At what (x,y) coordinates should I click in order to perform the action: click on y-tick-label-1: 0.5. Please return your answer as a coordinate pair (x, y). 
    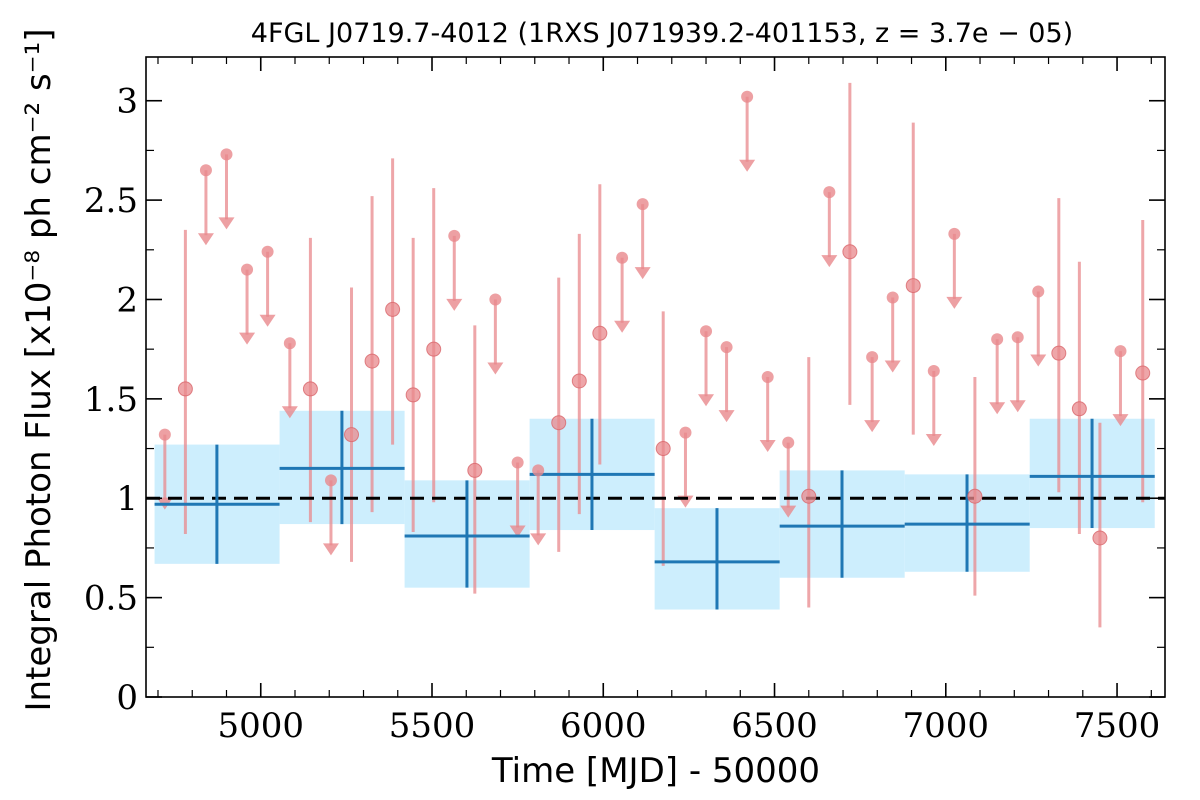
    Looking at the image, I should click on (111, 599).